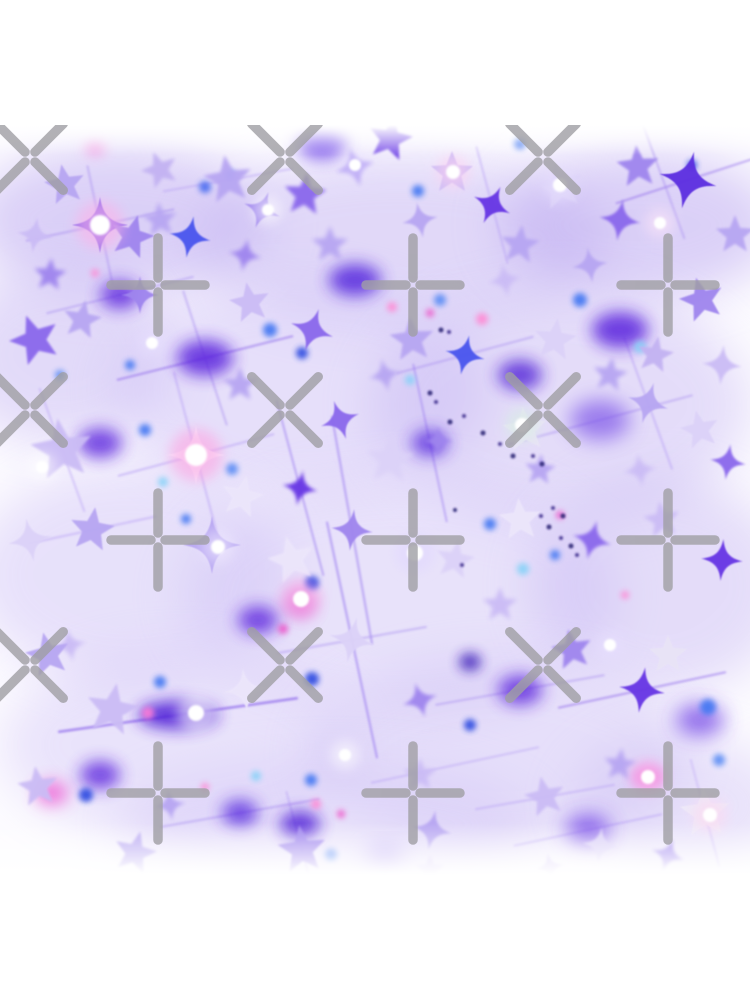 Image resolution: width=750 pixels, height=1000 pixels. What do you see at coordinates (375, 937) in the screenshot?
I see `bottom-white-margin` at bounding box center [375, 937].